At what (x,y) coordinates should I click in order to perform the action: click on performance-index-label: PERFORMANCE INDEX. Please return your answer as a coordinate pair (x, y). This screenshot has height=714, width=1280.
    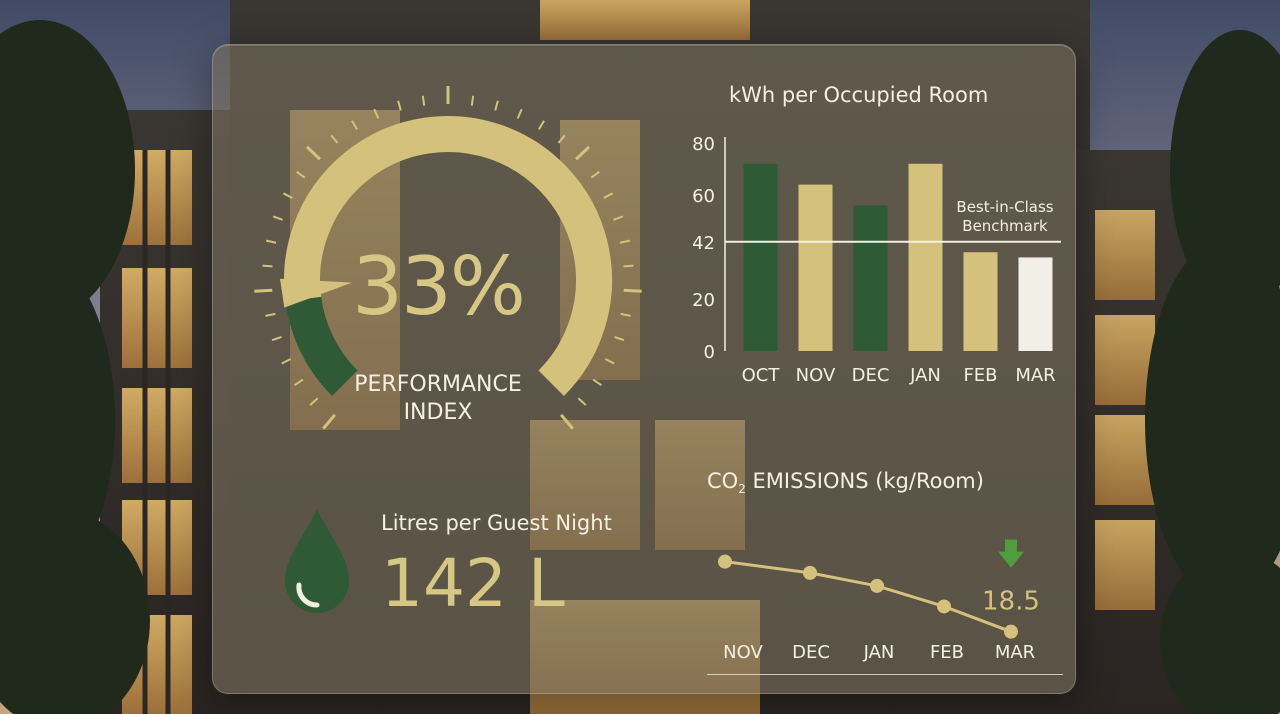
    Looking at the image, I should click on (438, 399).